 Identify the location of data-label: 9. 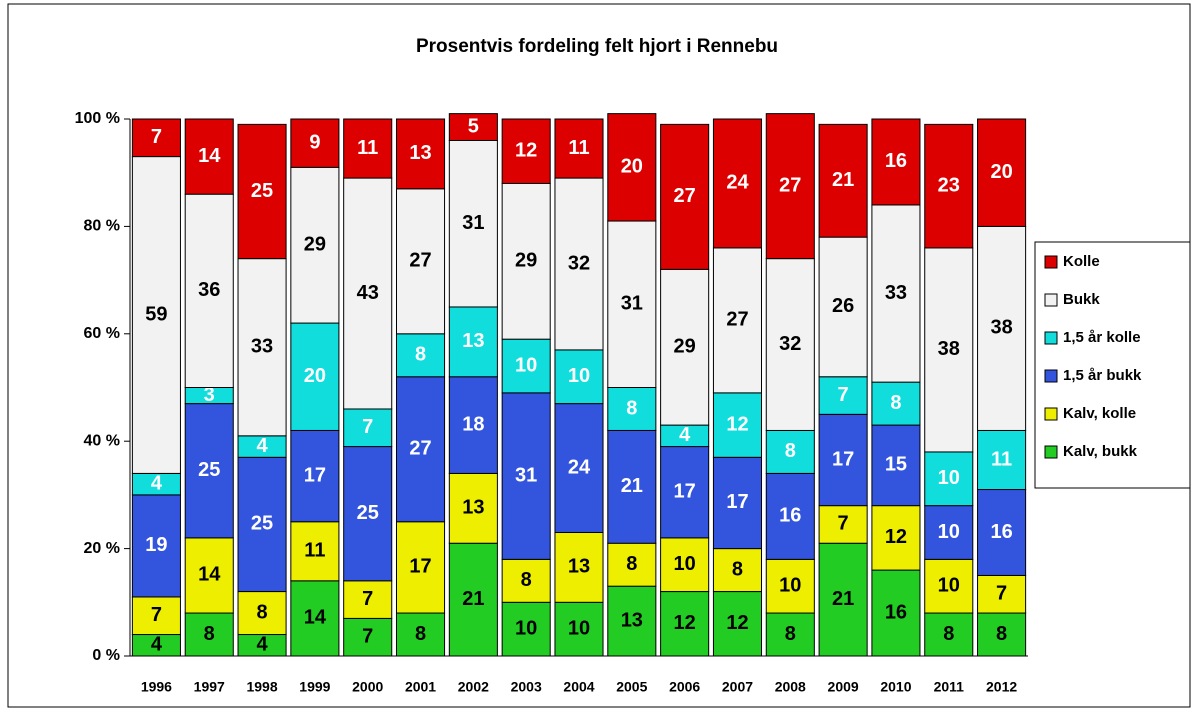
(314, 142).